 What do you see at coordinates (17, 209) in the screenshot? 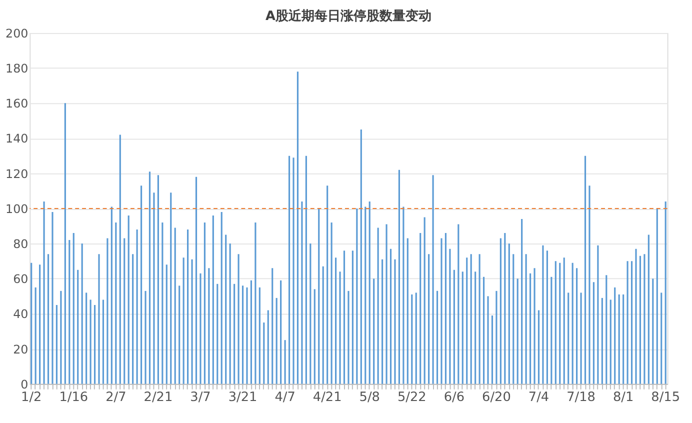
I see `y-tick-label: 100` at bounding box center [17, 209].